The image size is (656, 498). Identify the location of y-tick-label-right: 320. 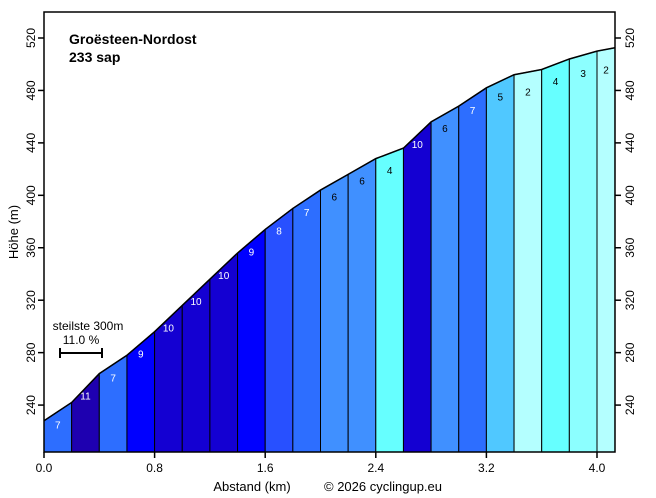
(630, 300).